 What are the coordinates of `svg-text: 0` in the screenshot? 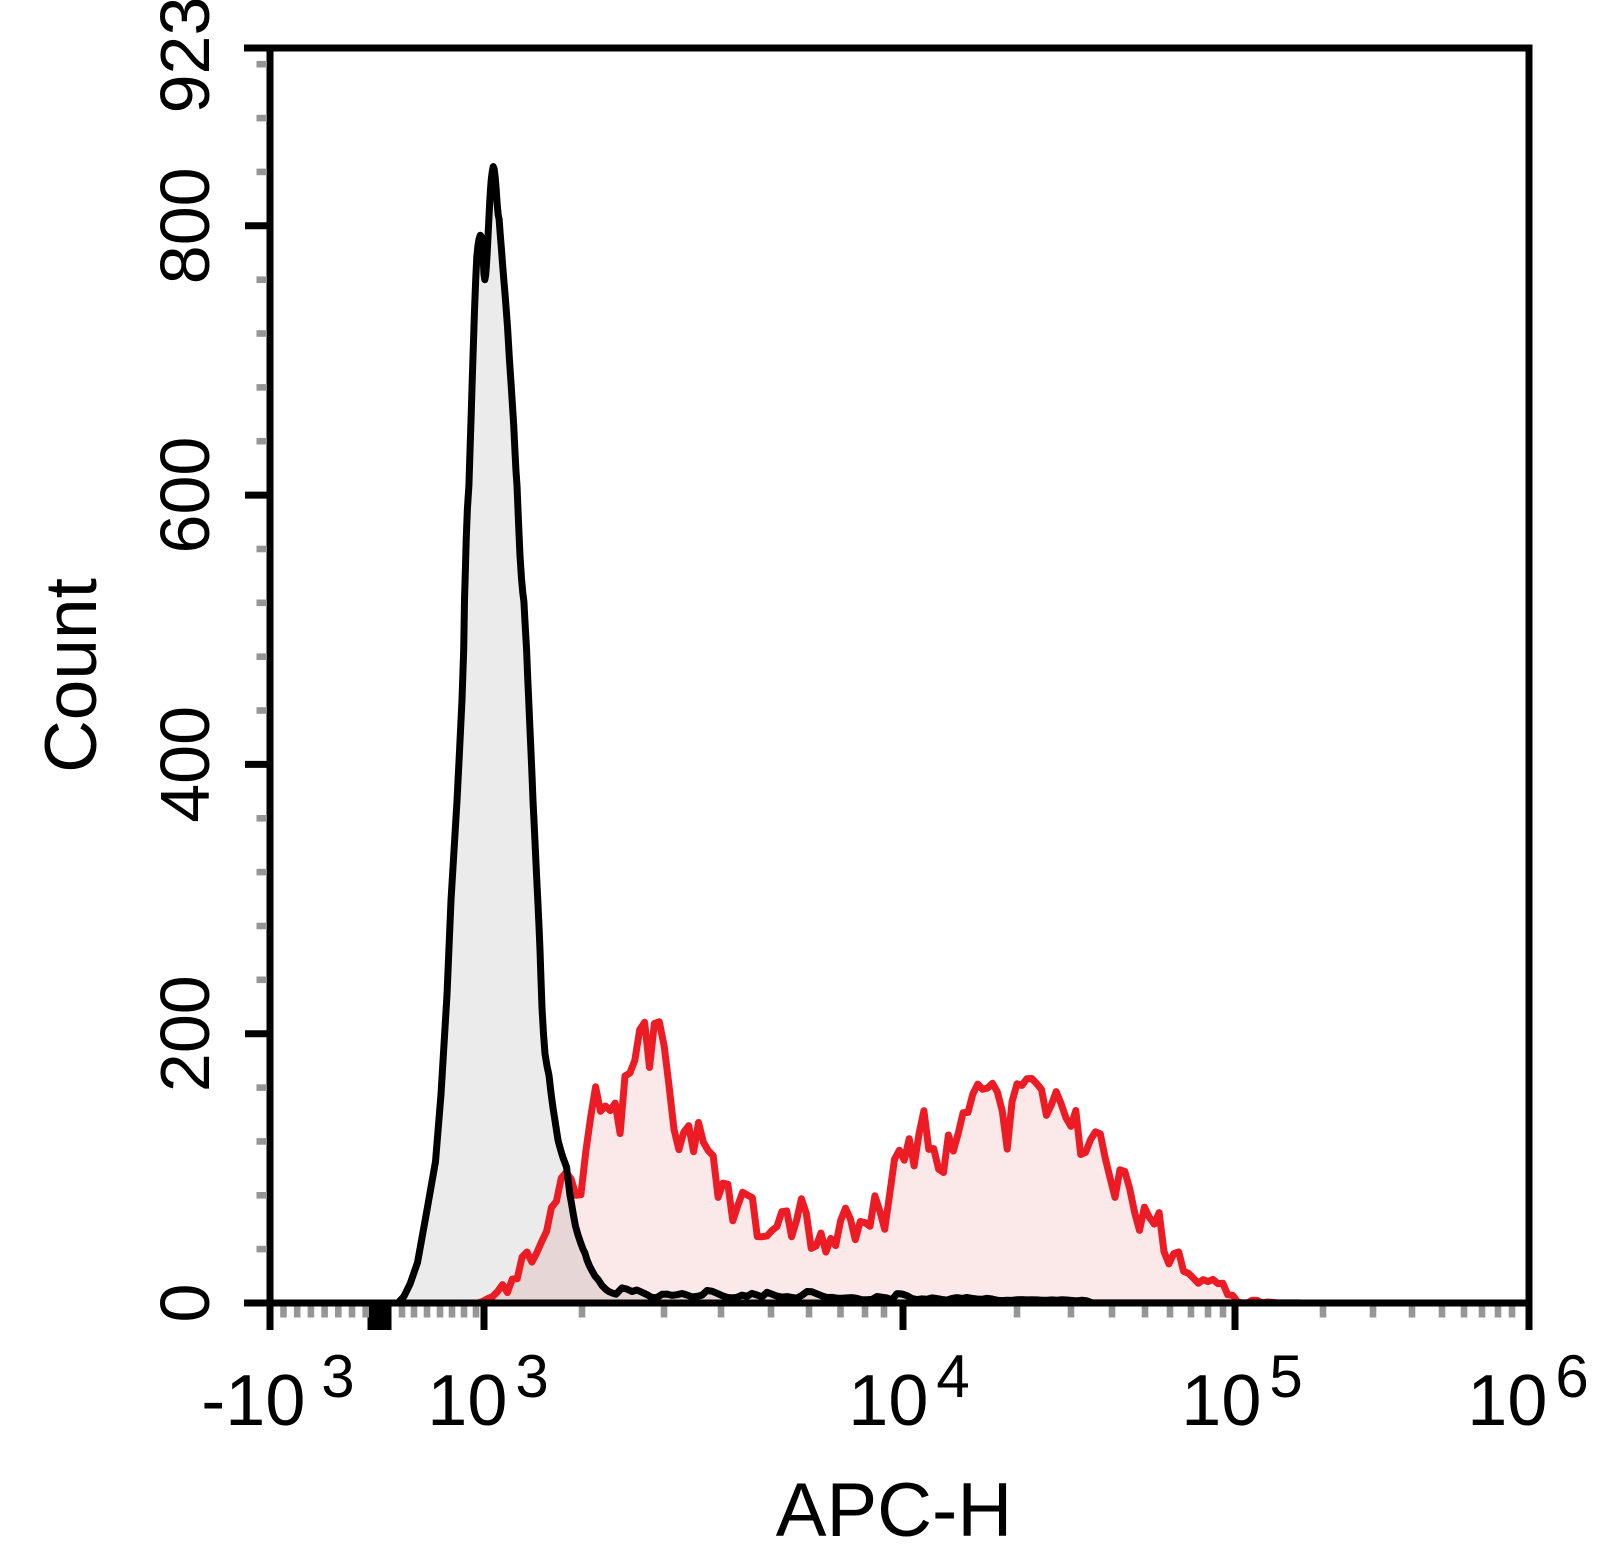 It's located at (185, 1303).